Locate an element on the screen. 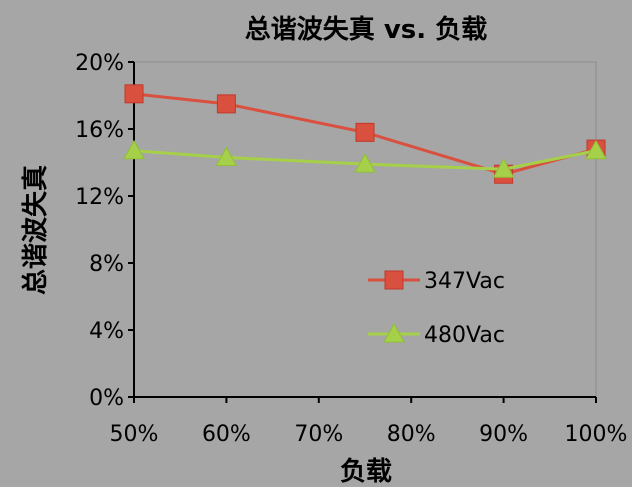  x-axis-label: 负载 is located at coordinates (366, 472).